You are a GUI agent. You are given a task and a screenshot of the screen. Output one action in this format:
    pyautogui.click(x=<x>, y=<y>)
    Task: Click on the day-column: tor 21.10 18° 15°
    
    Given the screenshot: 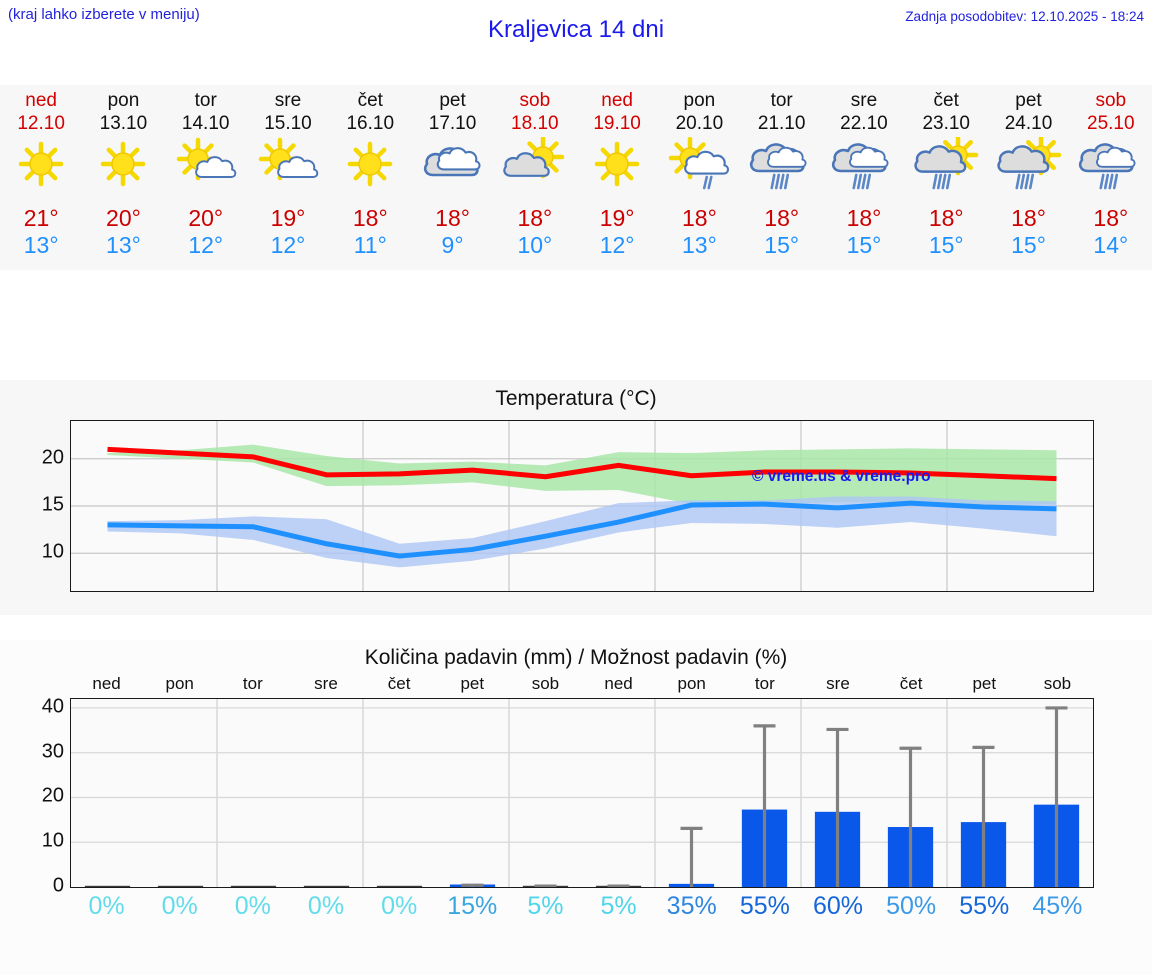 What is the action you would take?
    pyautogui.click(x=782, y=177)
    